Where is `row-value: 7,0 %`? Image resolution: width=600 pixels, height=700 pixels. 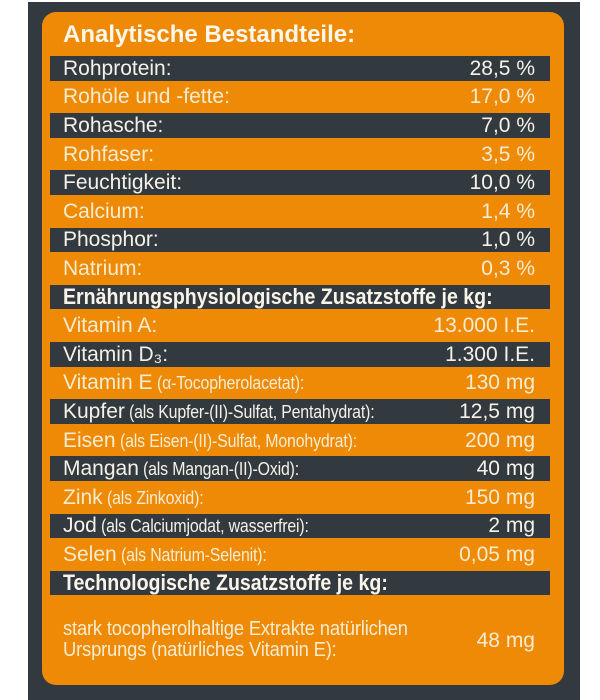
row-value: 7,0 % is located at coordinates (508, 125).